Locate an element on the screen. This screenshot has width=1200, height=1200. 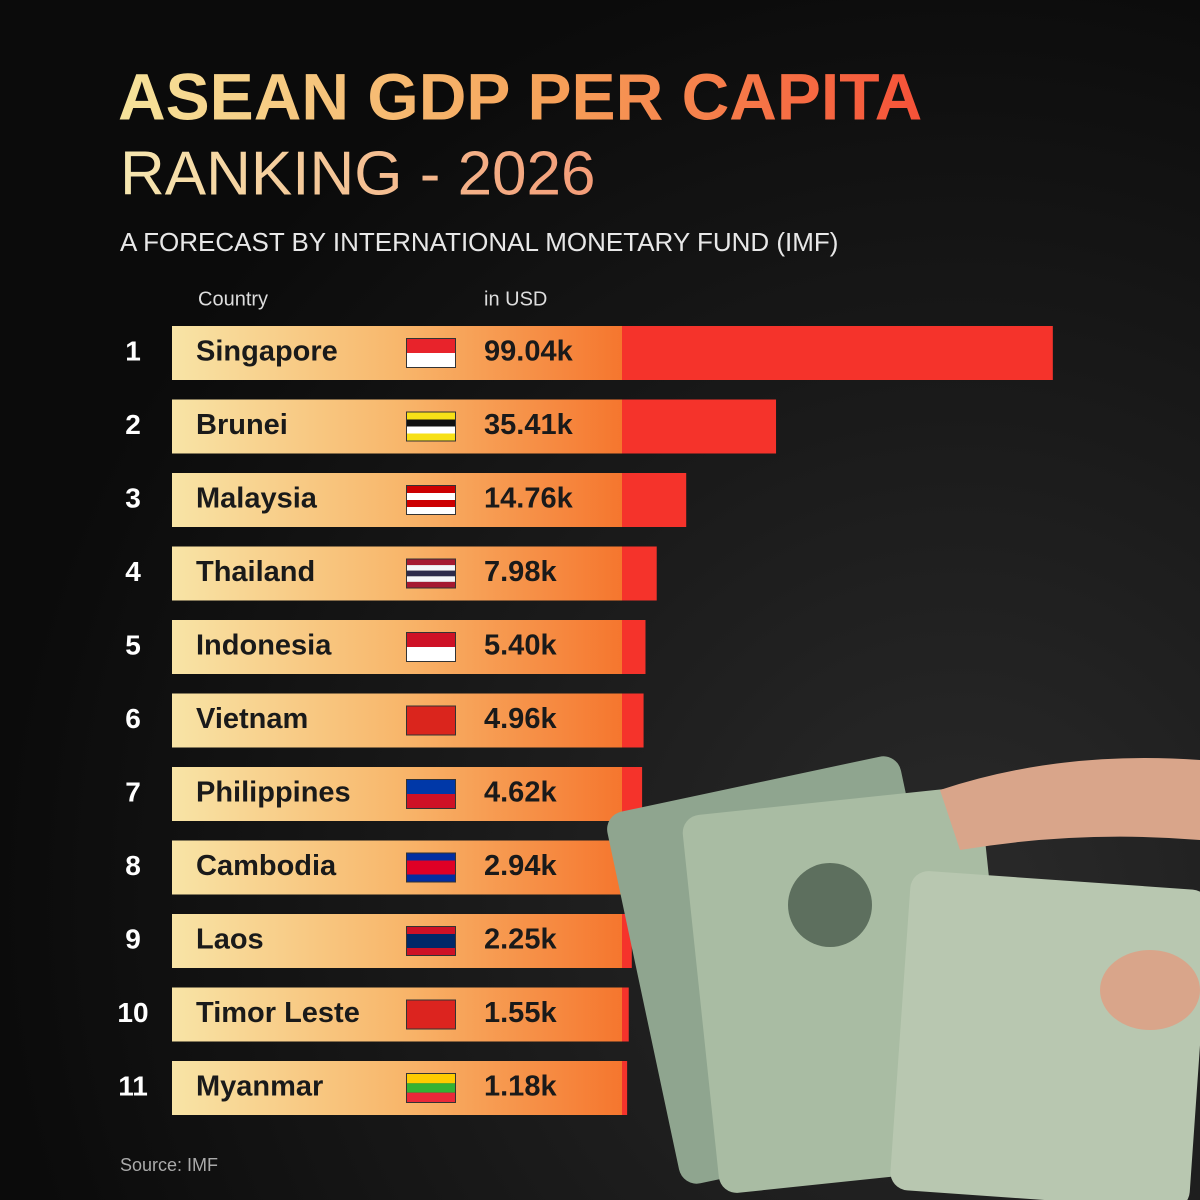
hand is located at coordinates (1070, 804).